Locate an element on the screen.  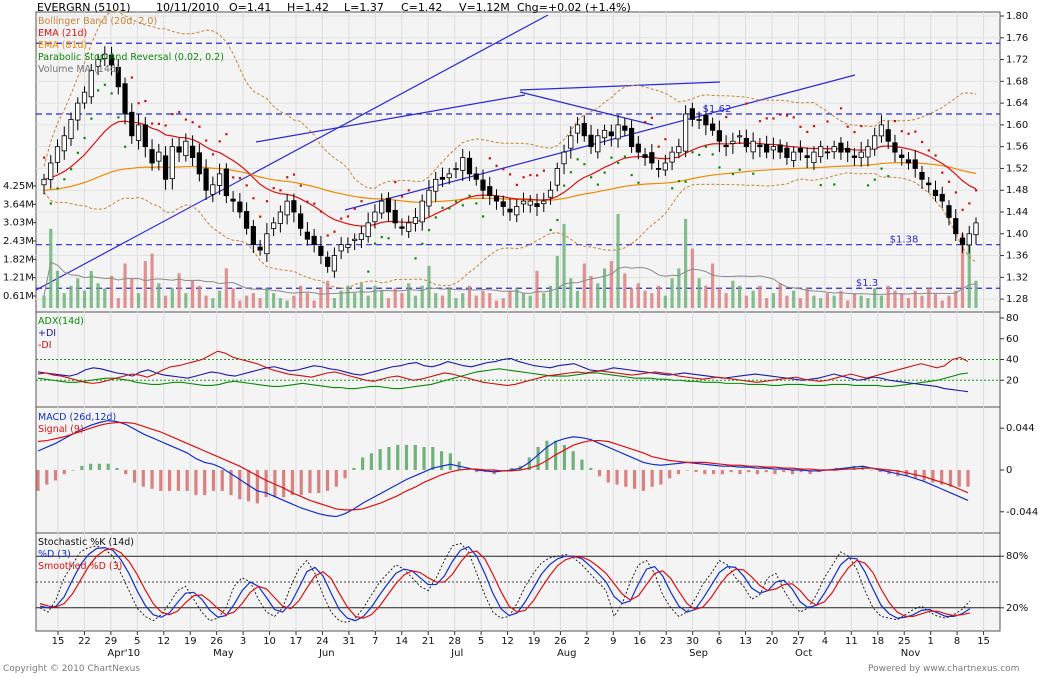
date-label: 10/11/2010 is located at coordinates (188, 7).